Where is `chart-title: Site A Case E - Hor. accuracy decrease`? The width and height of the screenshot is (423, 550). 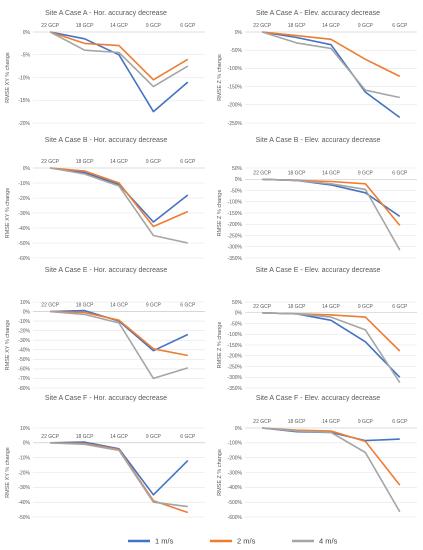
chart-title: Site A Case E - Hor. accuracy decrease is located at coordinates (106, 270).